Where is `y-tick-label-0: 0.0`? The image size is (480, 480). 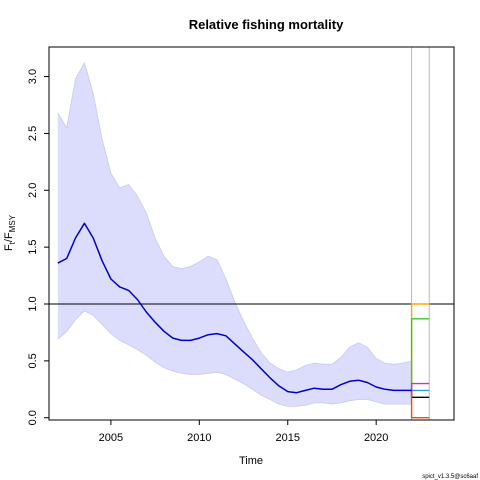
y-tick-label-0: 0.0 is located at coordinates (33, 417).